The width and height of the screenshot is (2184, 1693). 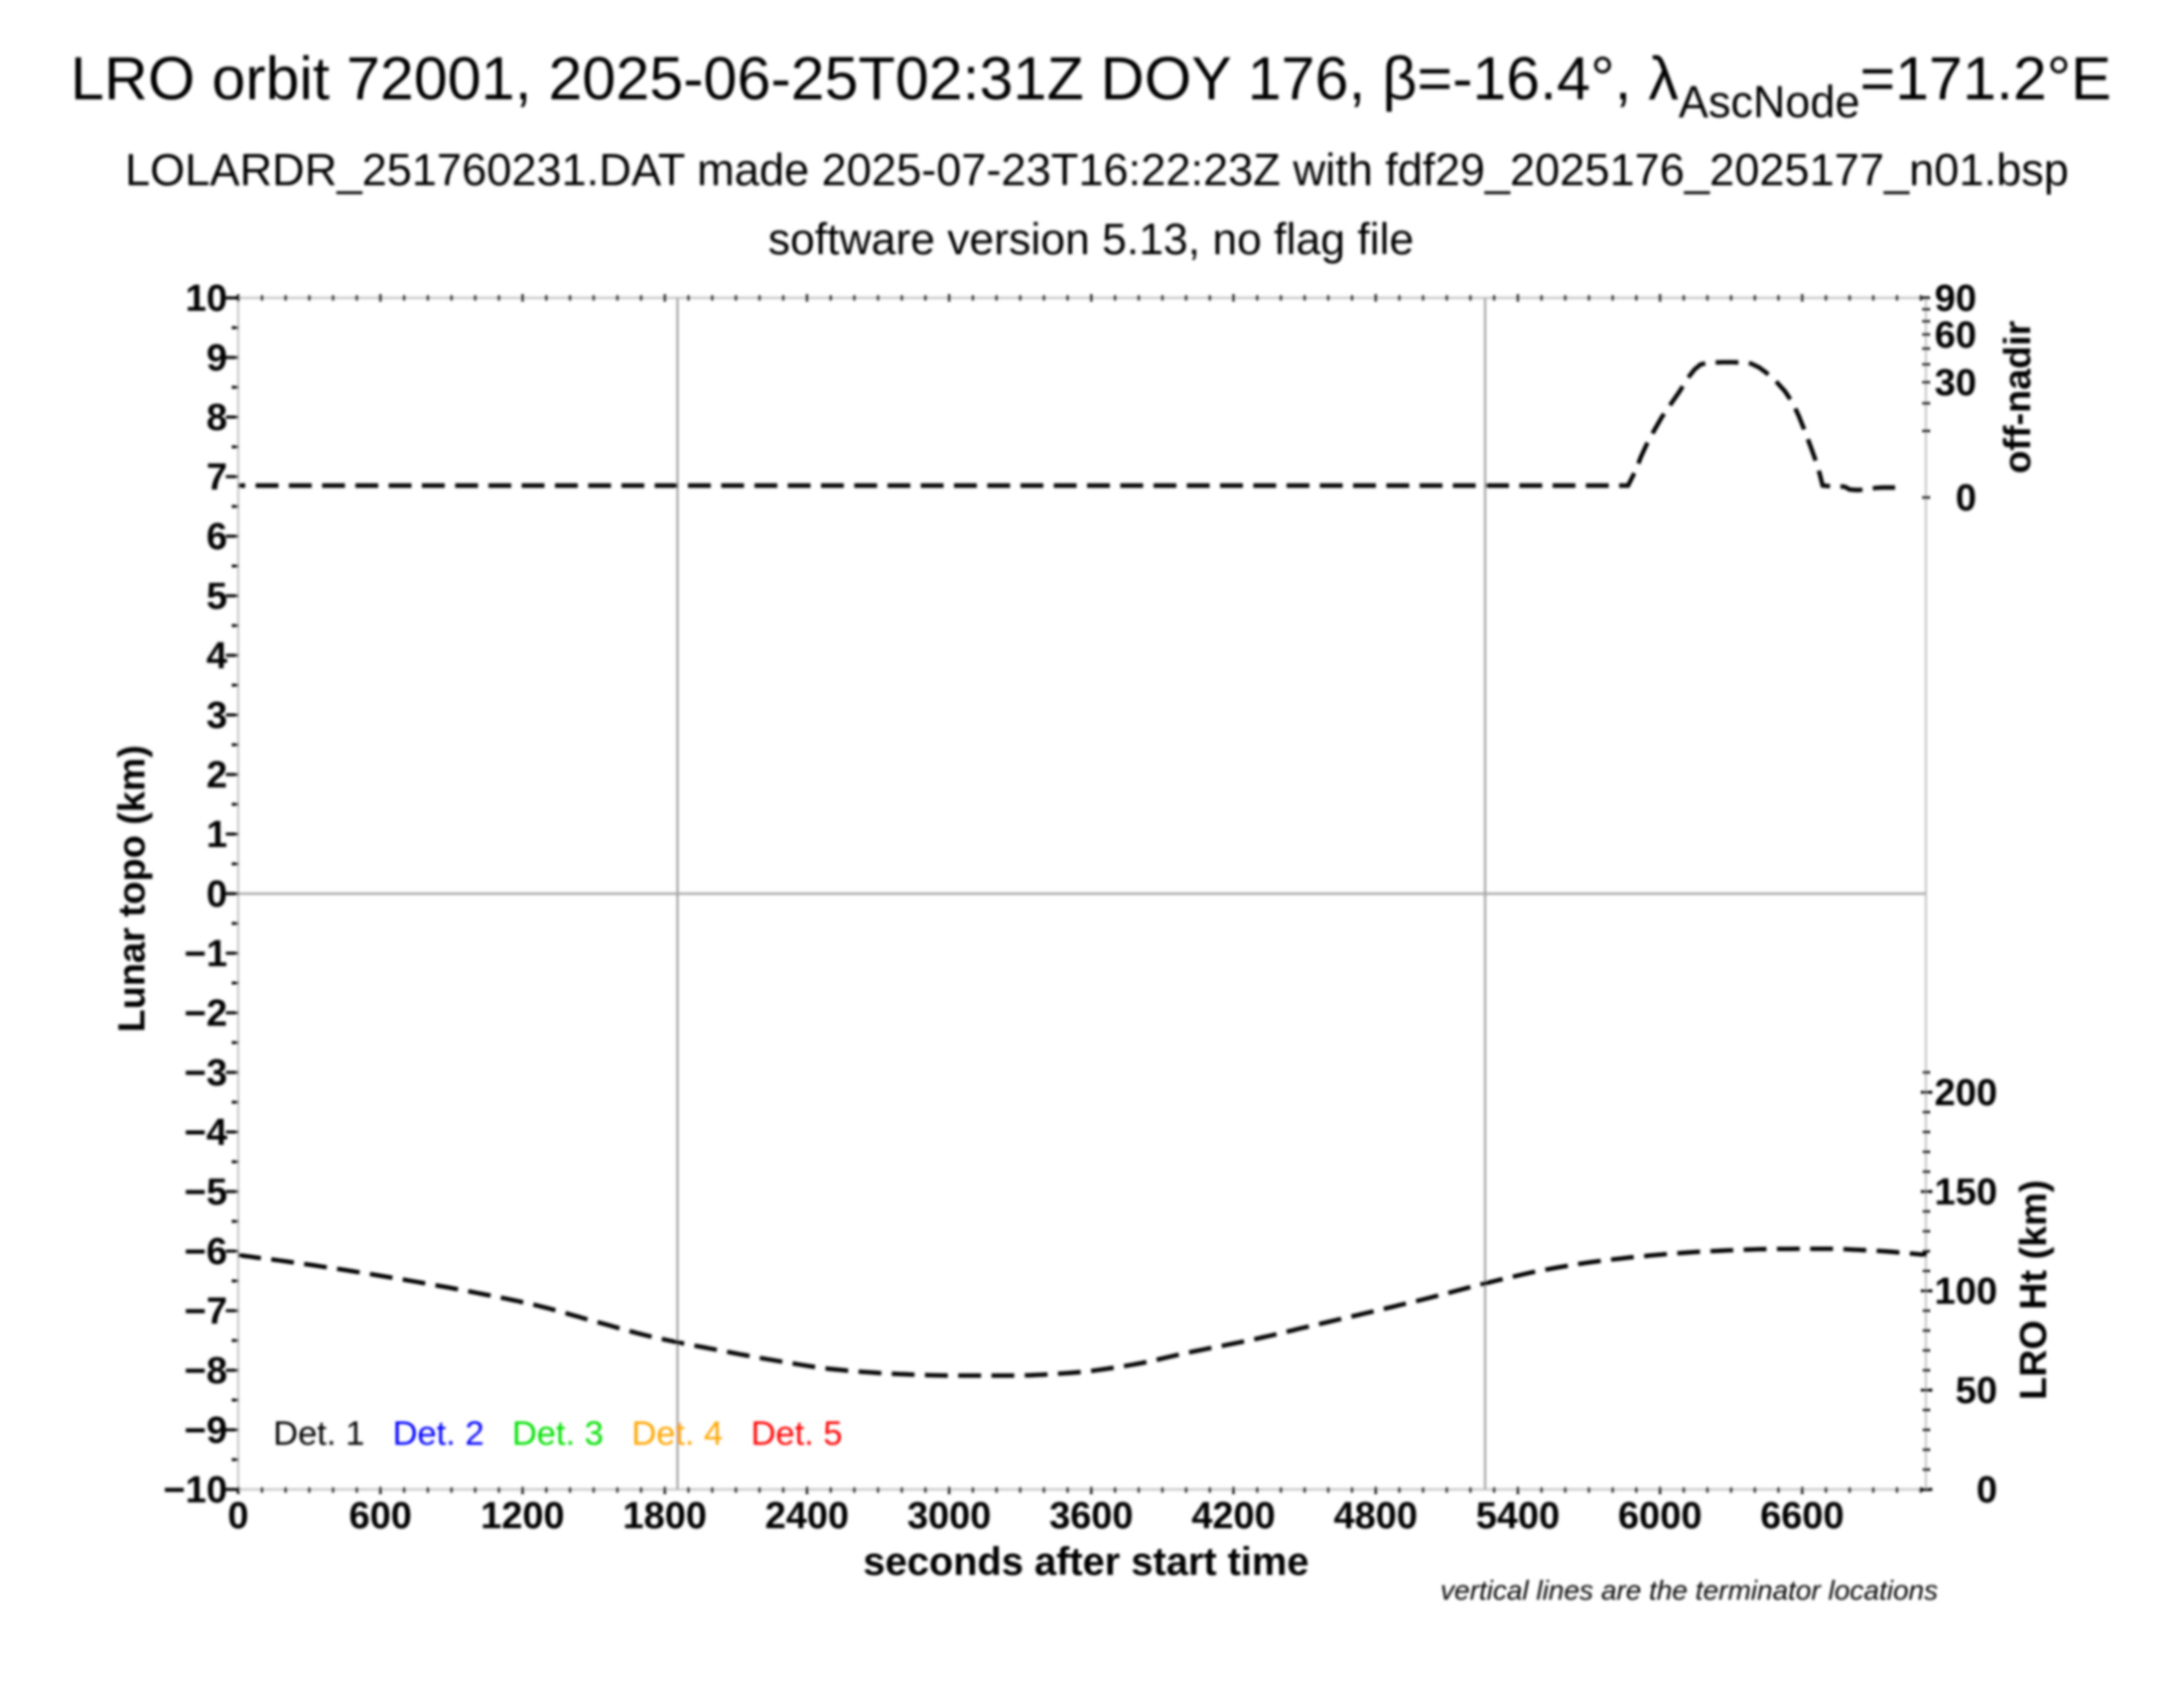 I want to click on svg-text: 6, so click(x=216, y=537).